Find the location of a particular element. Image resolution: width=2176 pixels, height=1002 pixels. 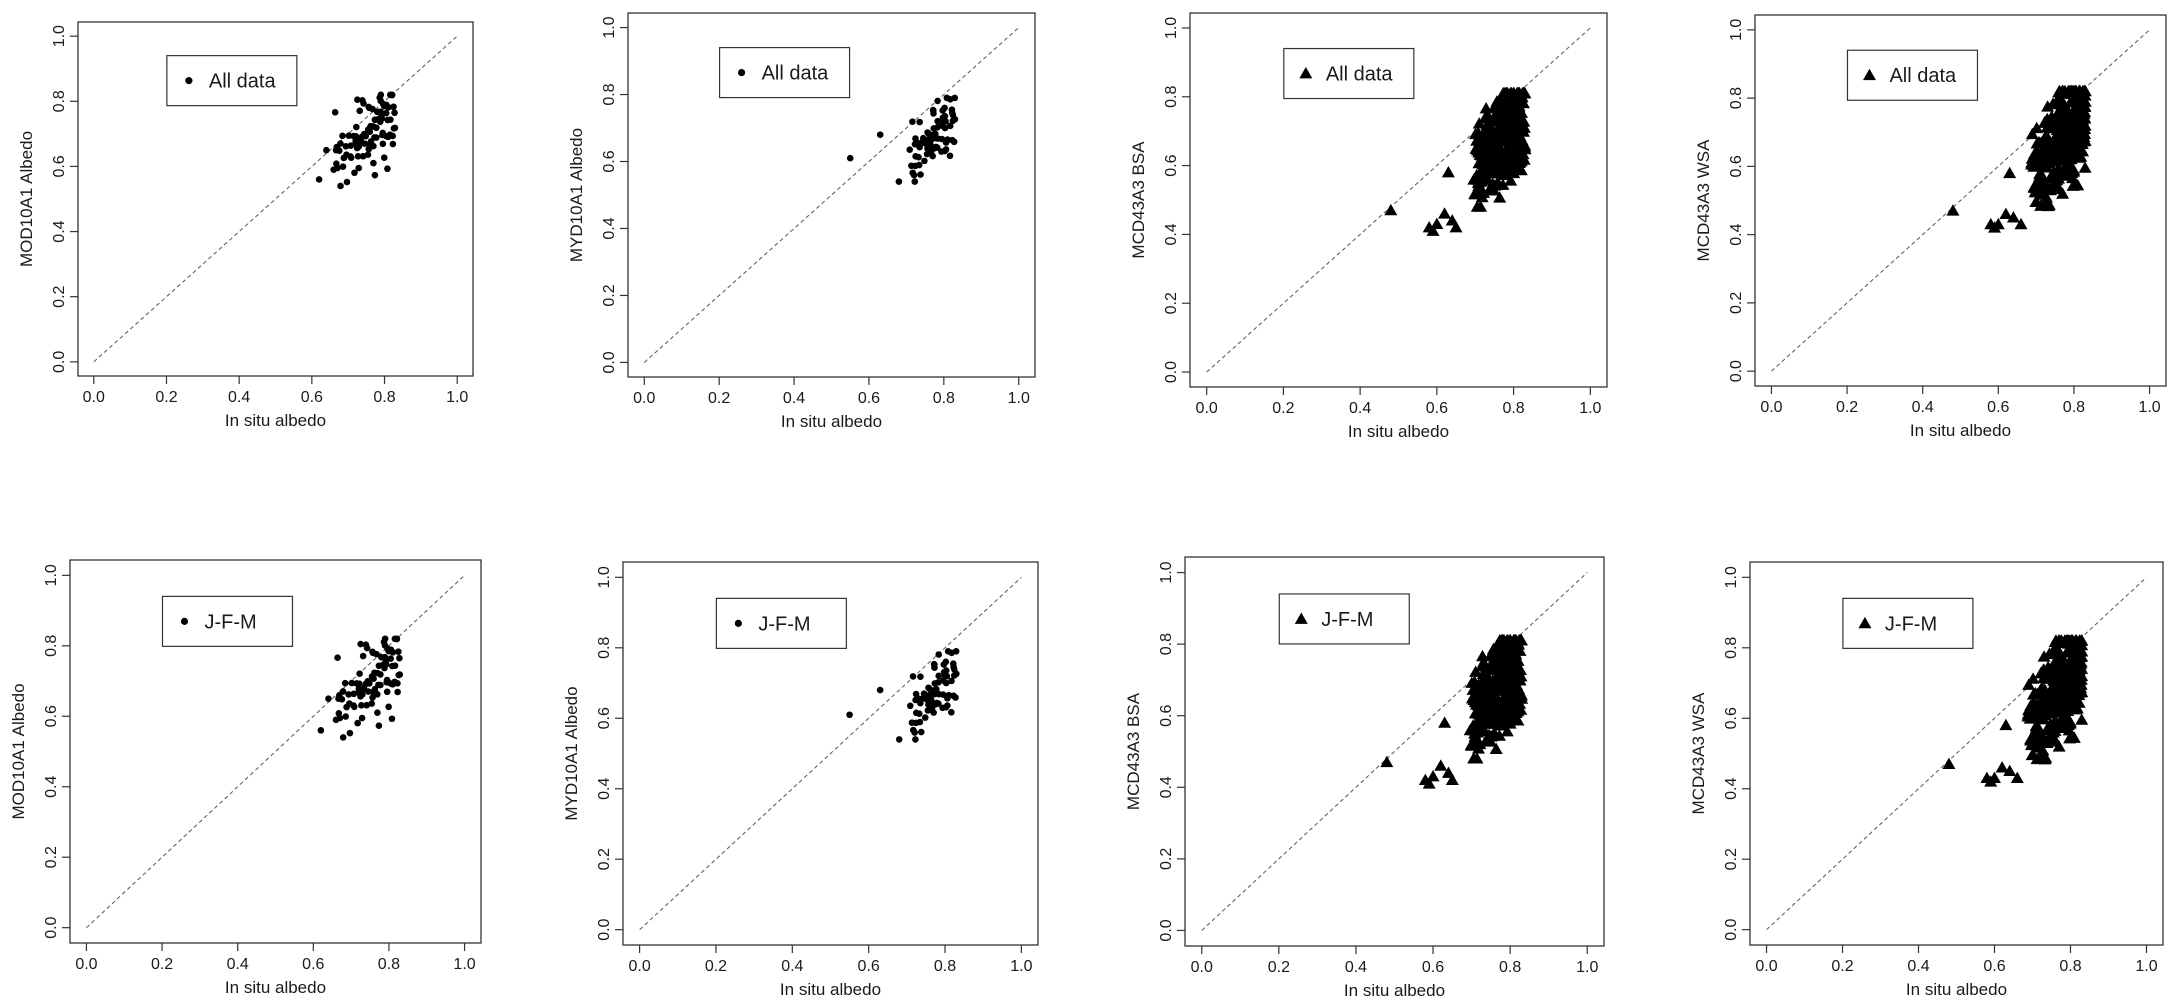

y-tick-label: 0.4 is located at coordinates (1166, 787).